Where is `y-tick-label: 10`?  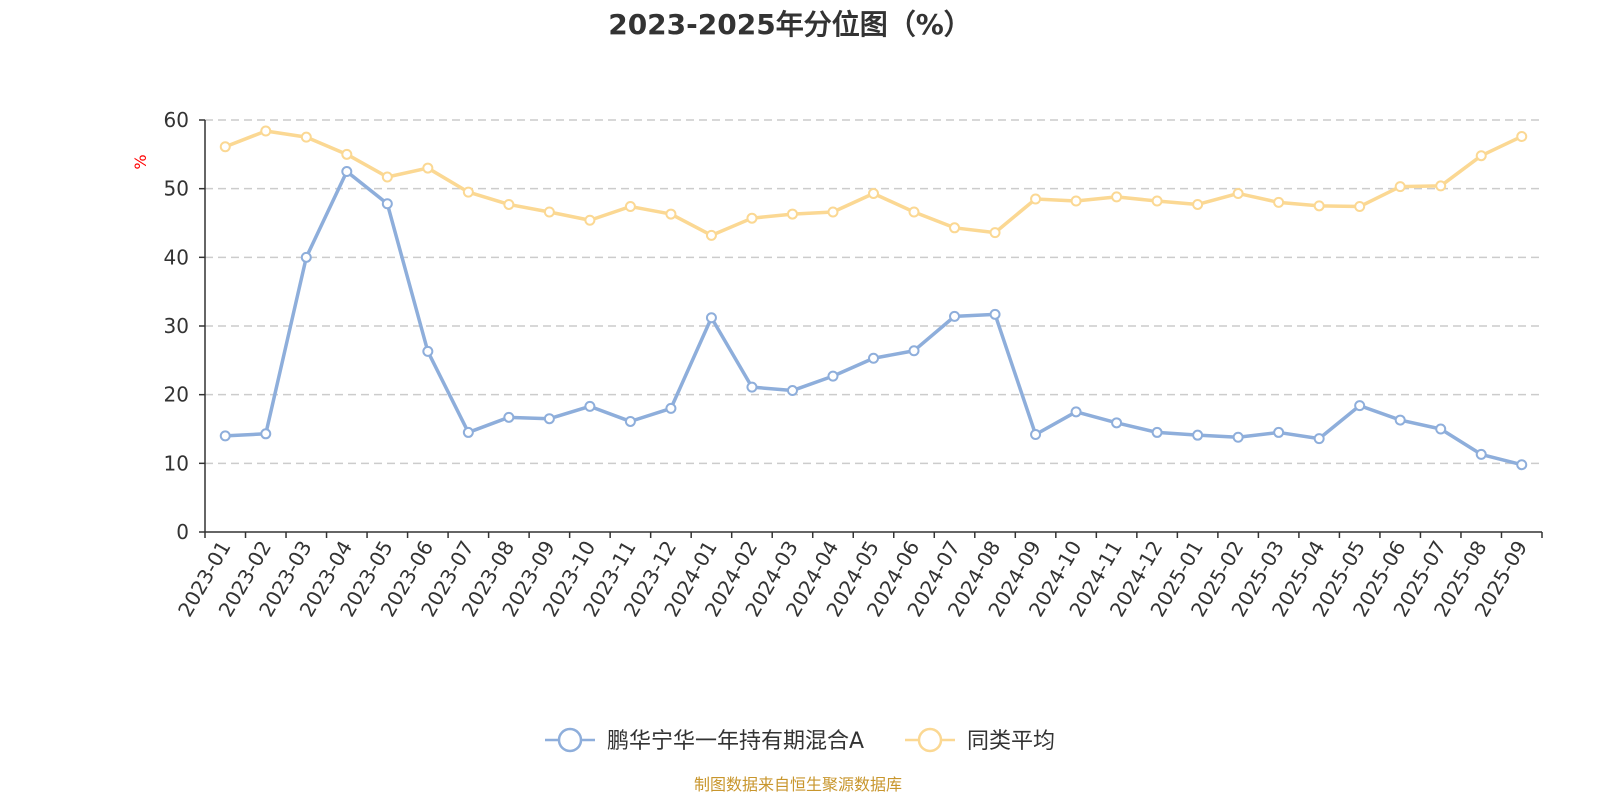 y-tick-label: 10 is located at coordinates (176, 463).